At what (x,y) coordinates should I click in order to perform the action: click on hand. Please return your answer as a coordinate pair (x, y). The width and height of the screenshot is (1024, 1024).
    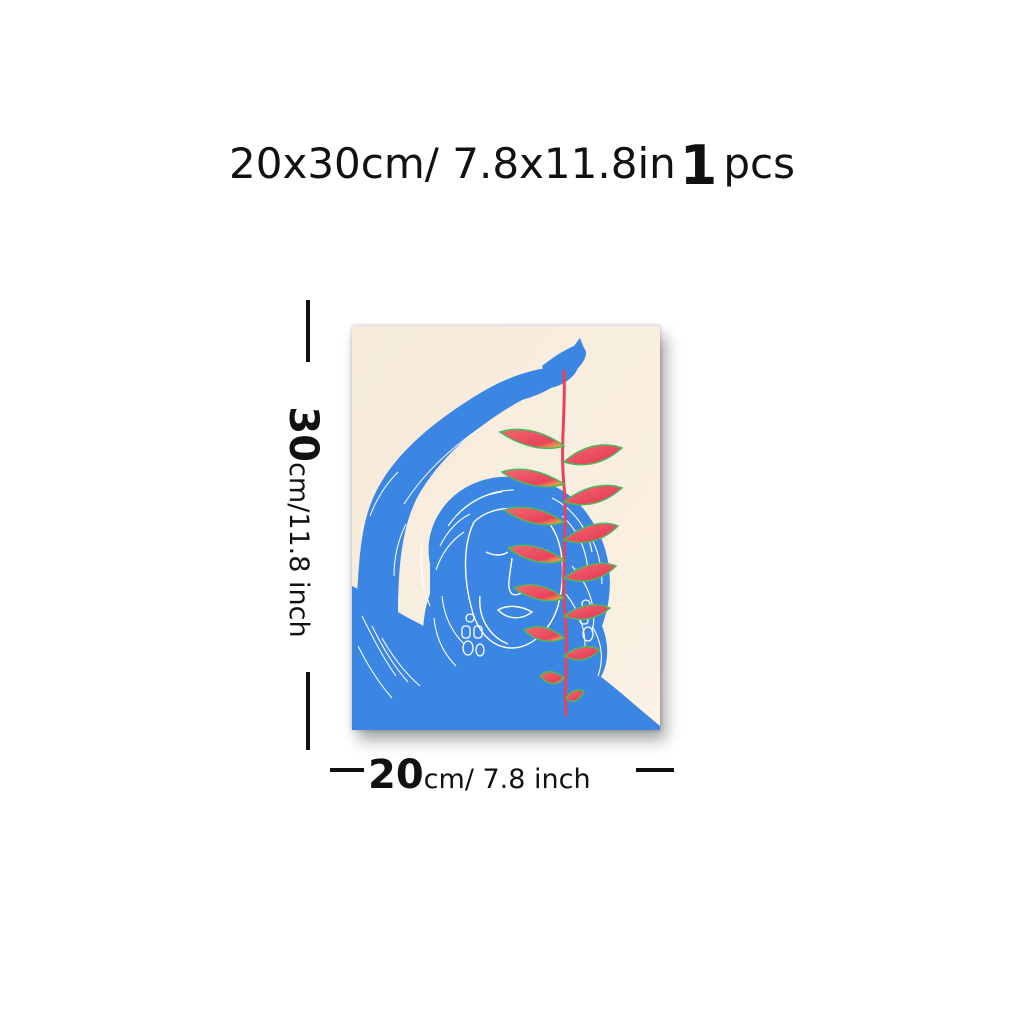
    Looking at the image, I should click on (564, 363).